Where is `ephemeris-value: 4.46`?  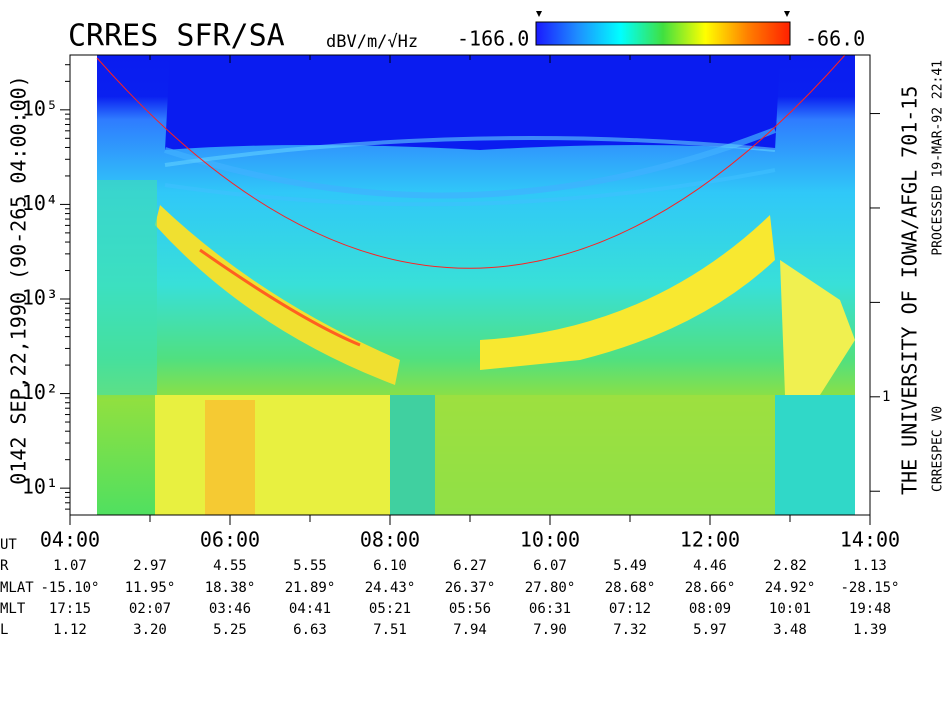
ephemeris-value: 4.46 is located at coordinates (710, 566).